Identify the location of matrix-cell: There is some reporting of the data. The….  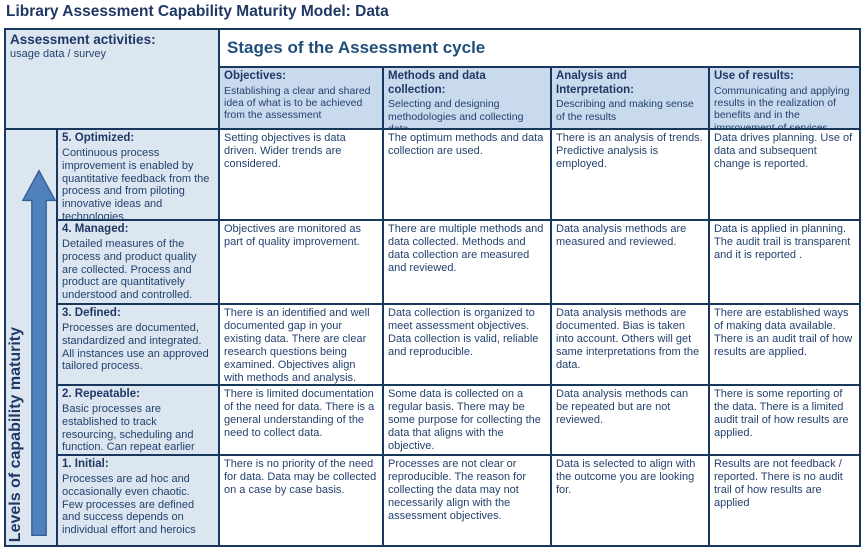
(784, 420).